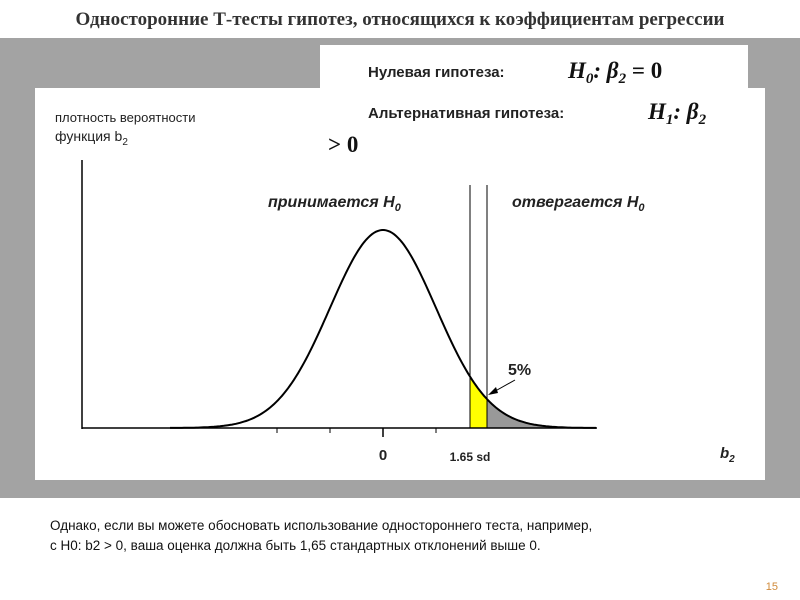 The width and height of the screenshot is (800, 600). What do you see at coordinates (493, 391) in the screenshot?
I see `pointer-head` at bounding box center [493, 391].